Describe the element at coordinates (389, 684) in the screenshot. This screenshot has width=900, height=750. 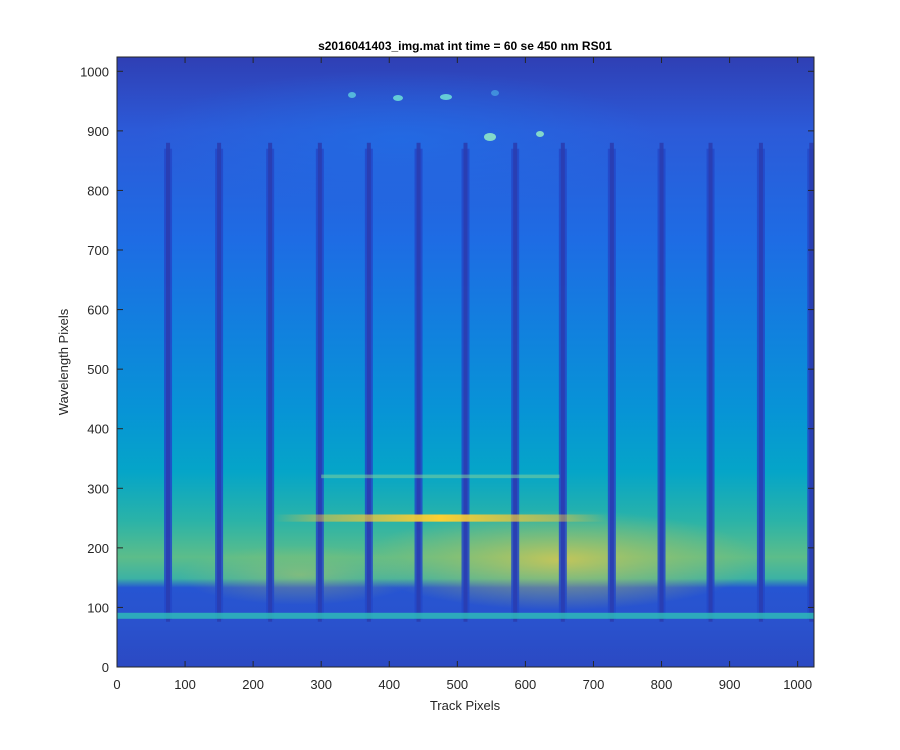
I see `x-tick-label: 400` at that location.